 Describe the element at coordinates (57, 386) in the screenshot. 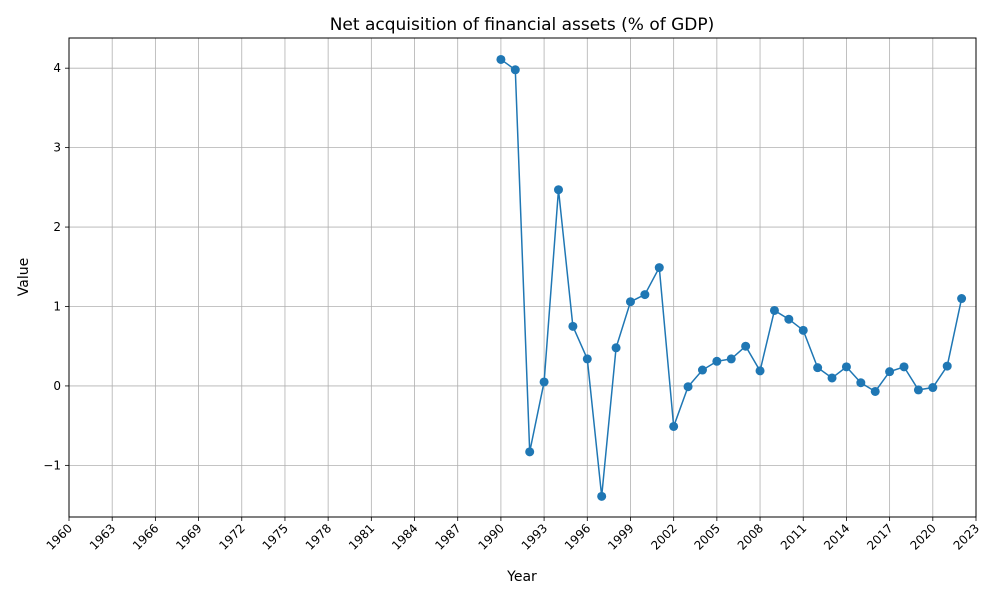

I see `y-tick-label: 0` at that location.